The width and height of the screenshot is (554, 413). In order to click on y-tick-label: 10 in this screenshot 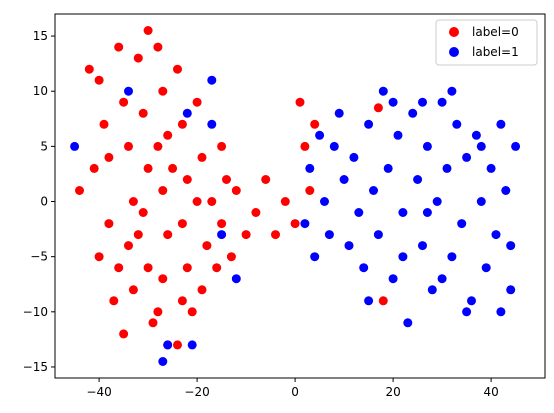, I will do `click(40, 91)`.